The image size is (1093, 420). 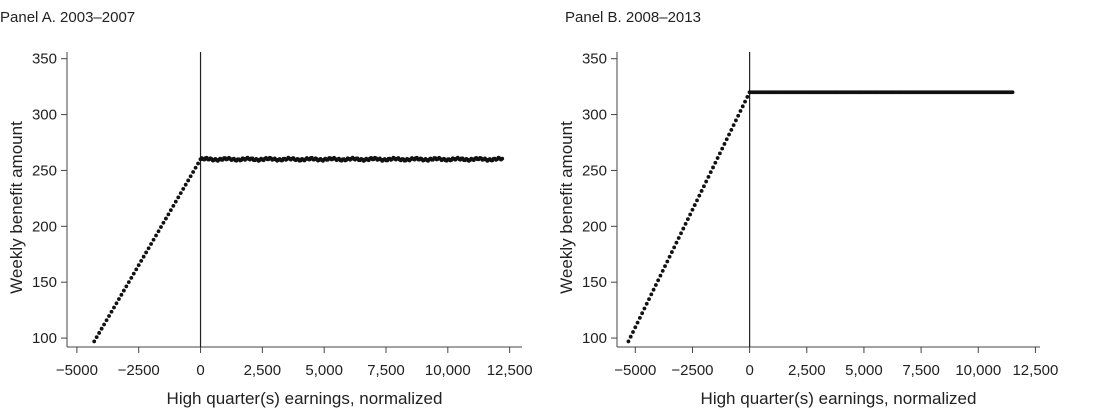 What do you see at coordinates (510, 370) in the screenshot?
I see `panel-a-x-tick-label: 12,500` at bounding box center [510, 370].